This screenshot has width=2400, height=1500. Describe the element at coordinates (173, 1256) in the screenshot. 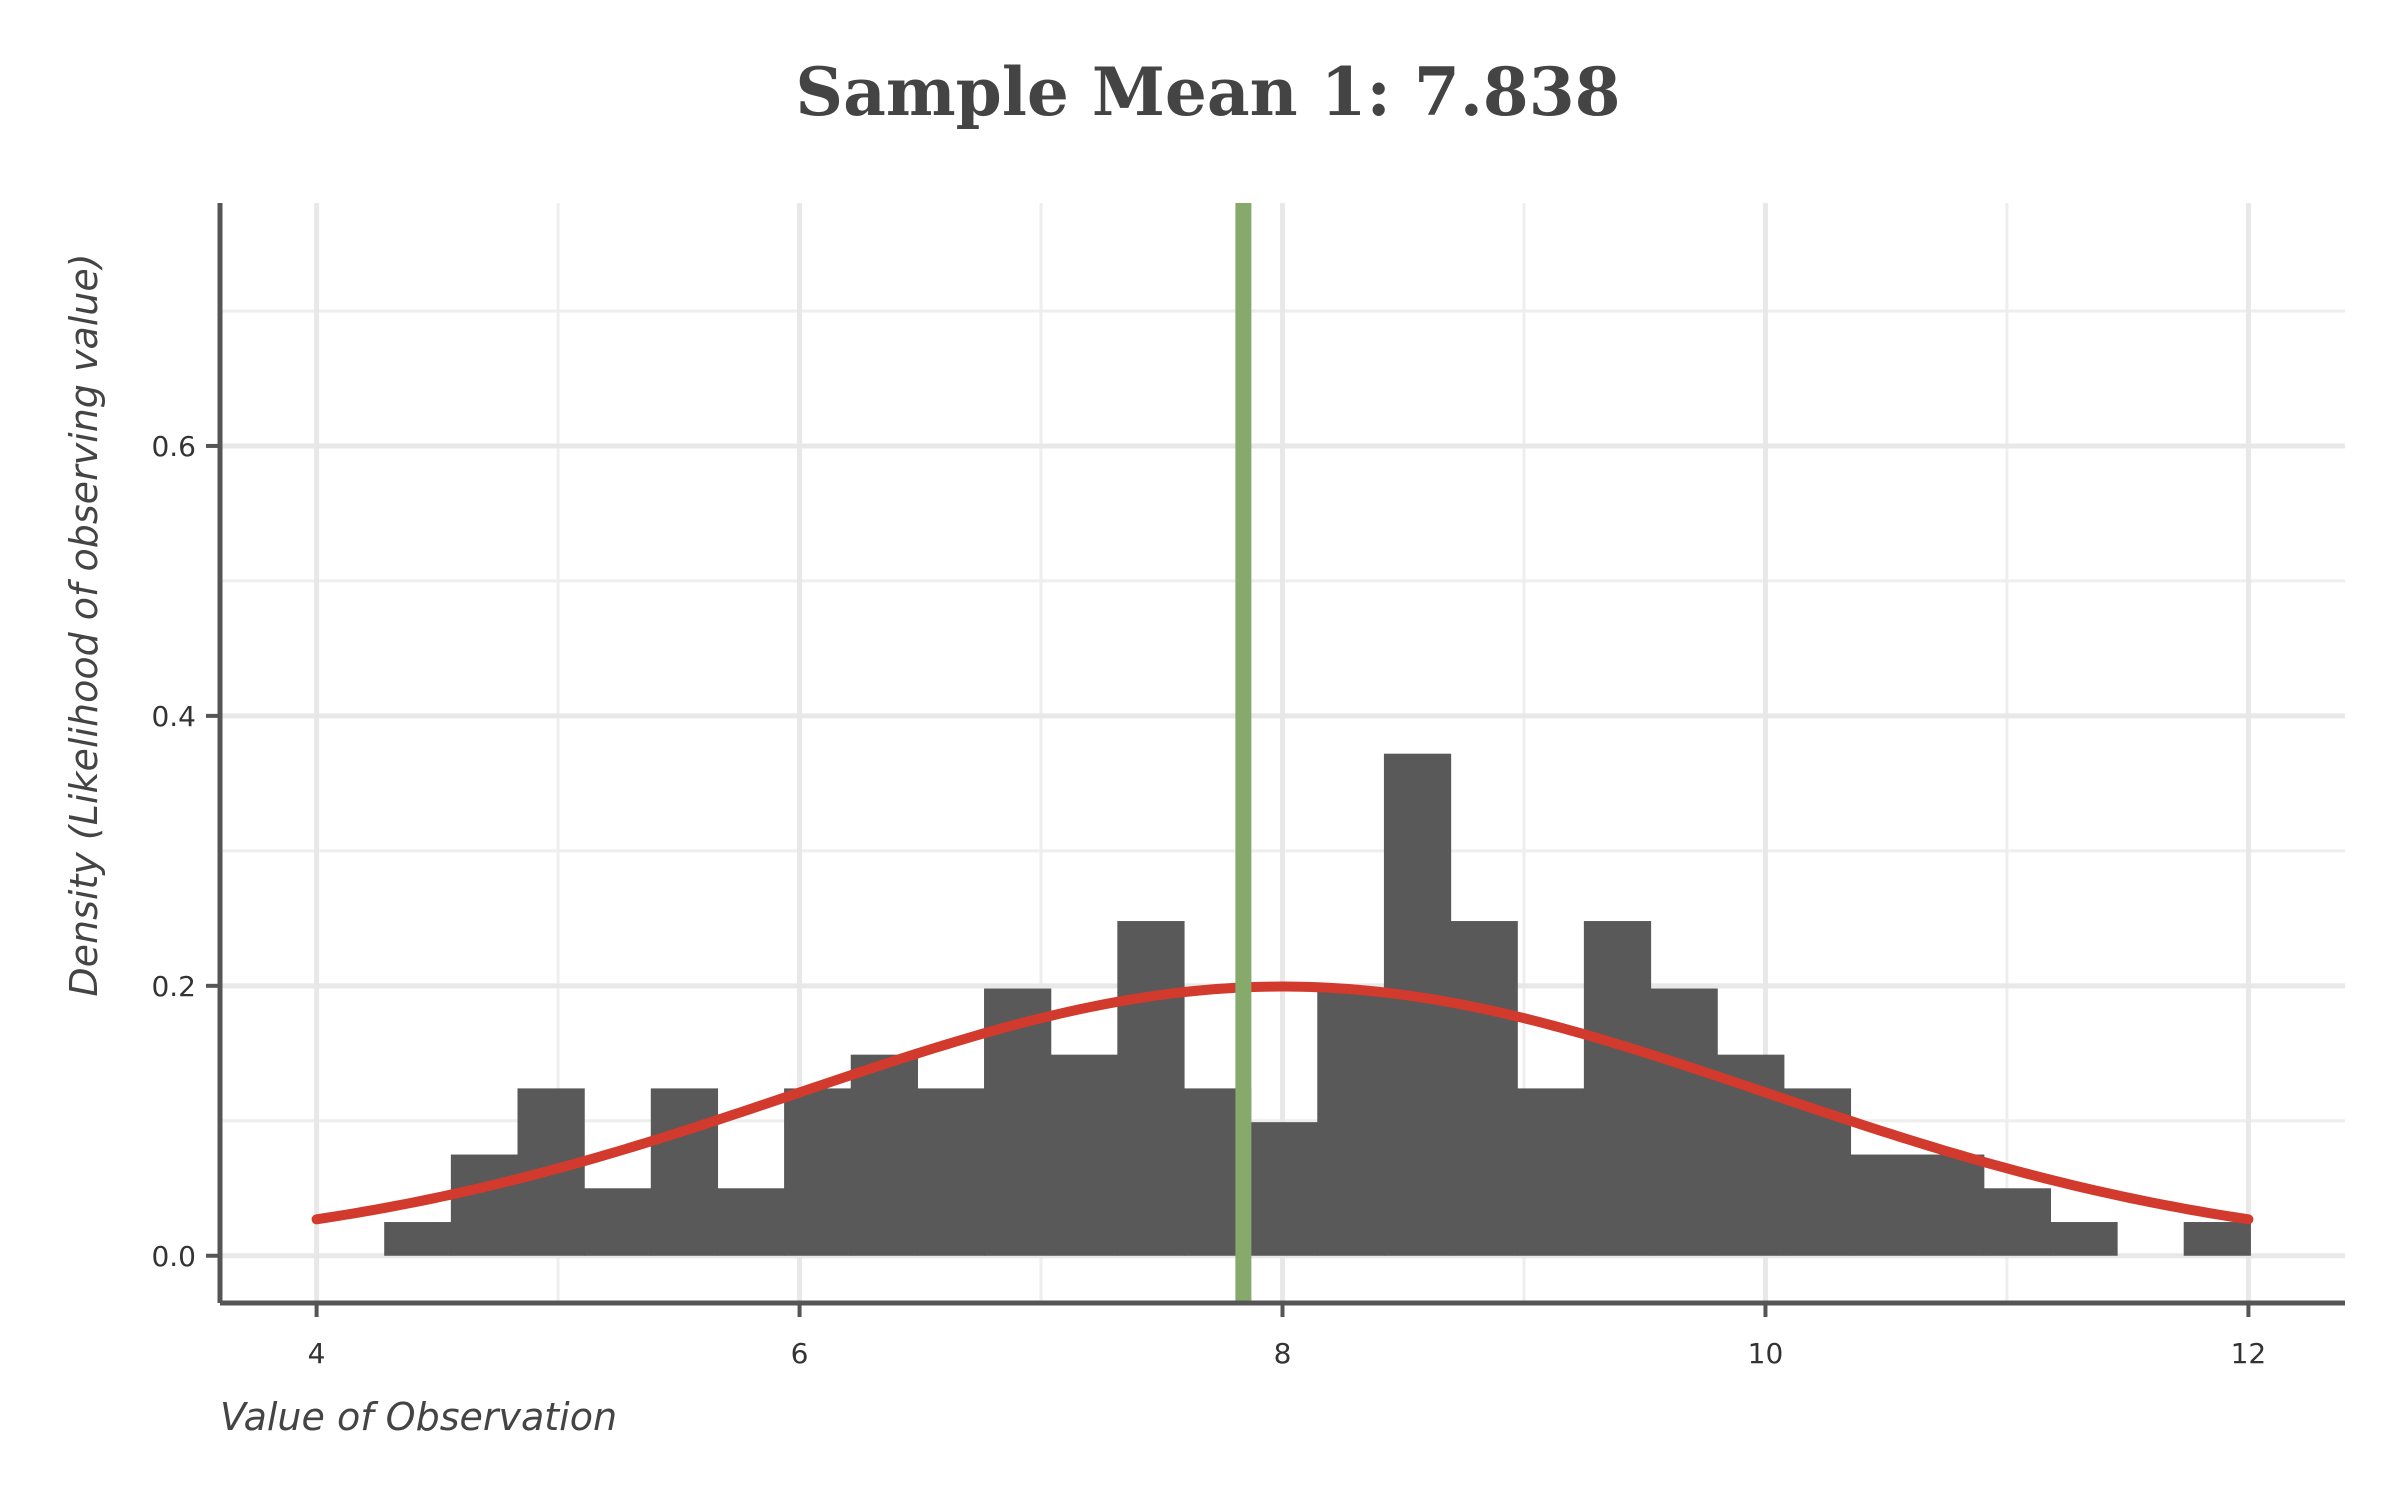

I see `y-tick-label: 0.0` at that location.